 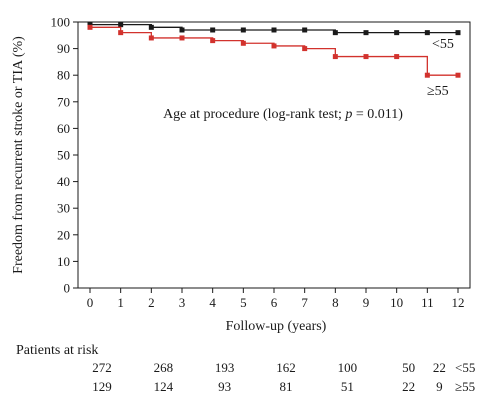 What do you see at coordinates (63, 234) in the screenshot?
I see `y-tick-label: 20` at bounding box center [63, 234].